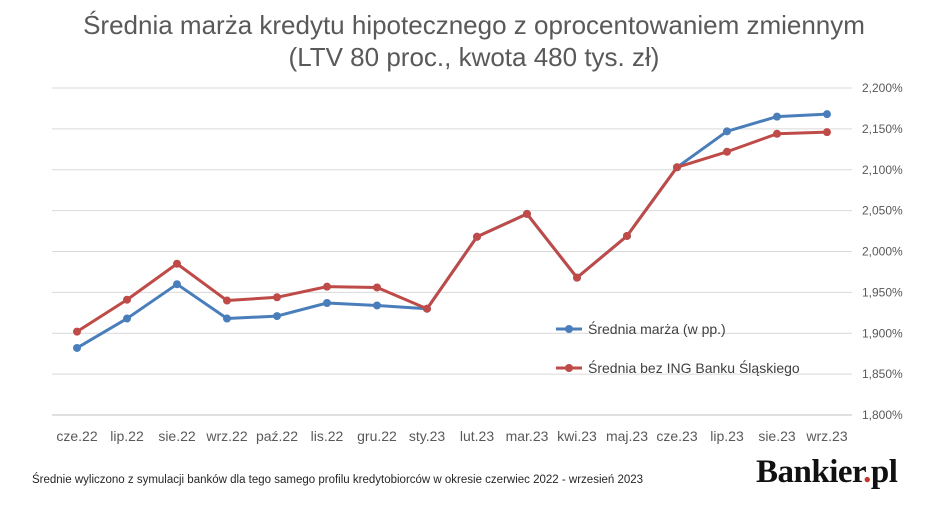 The height and width of the screenshot is (510, 948). I want to click on x-tick-label: mar.23, so click(527, 436).